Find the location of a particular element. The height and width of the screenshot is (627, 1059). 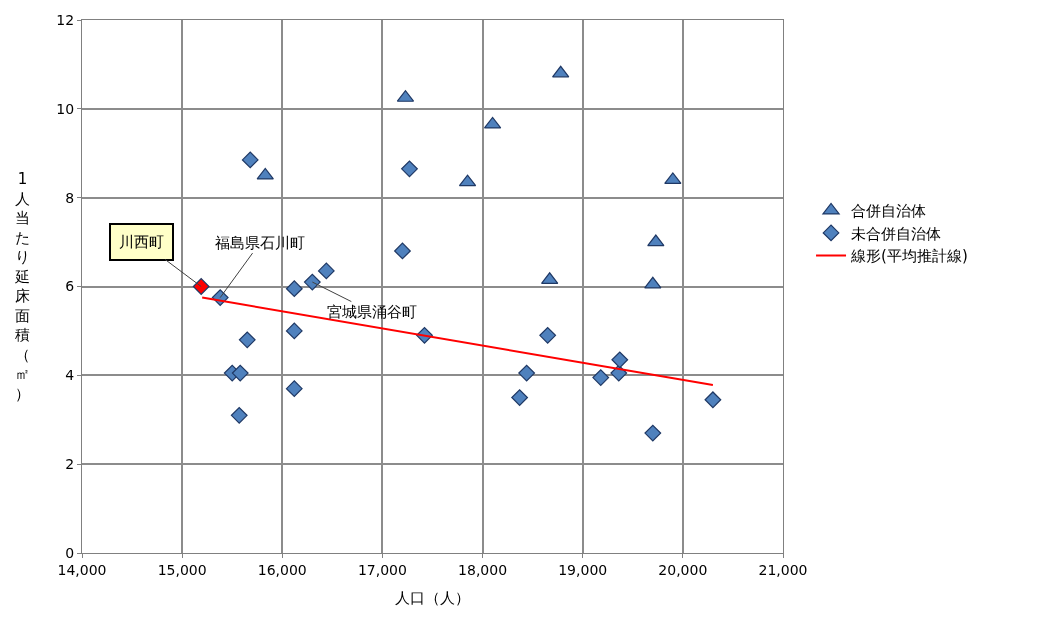

text: 1人当たり延床面積（㎡） is located at coordinates (22, 286).